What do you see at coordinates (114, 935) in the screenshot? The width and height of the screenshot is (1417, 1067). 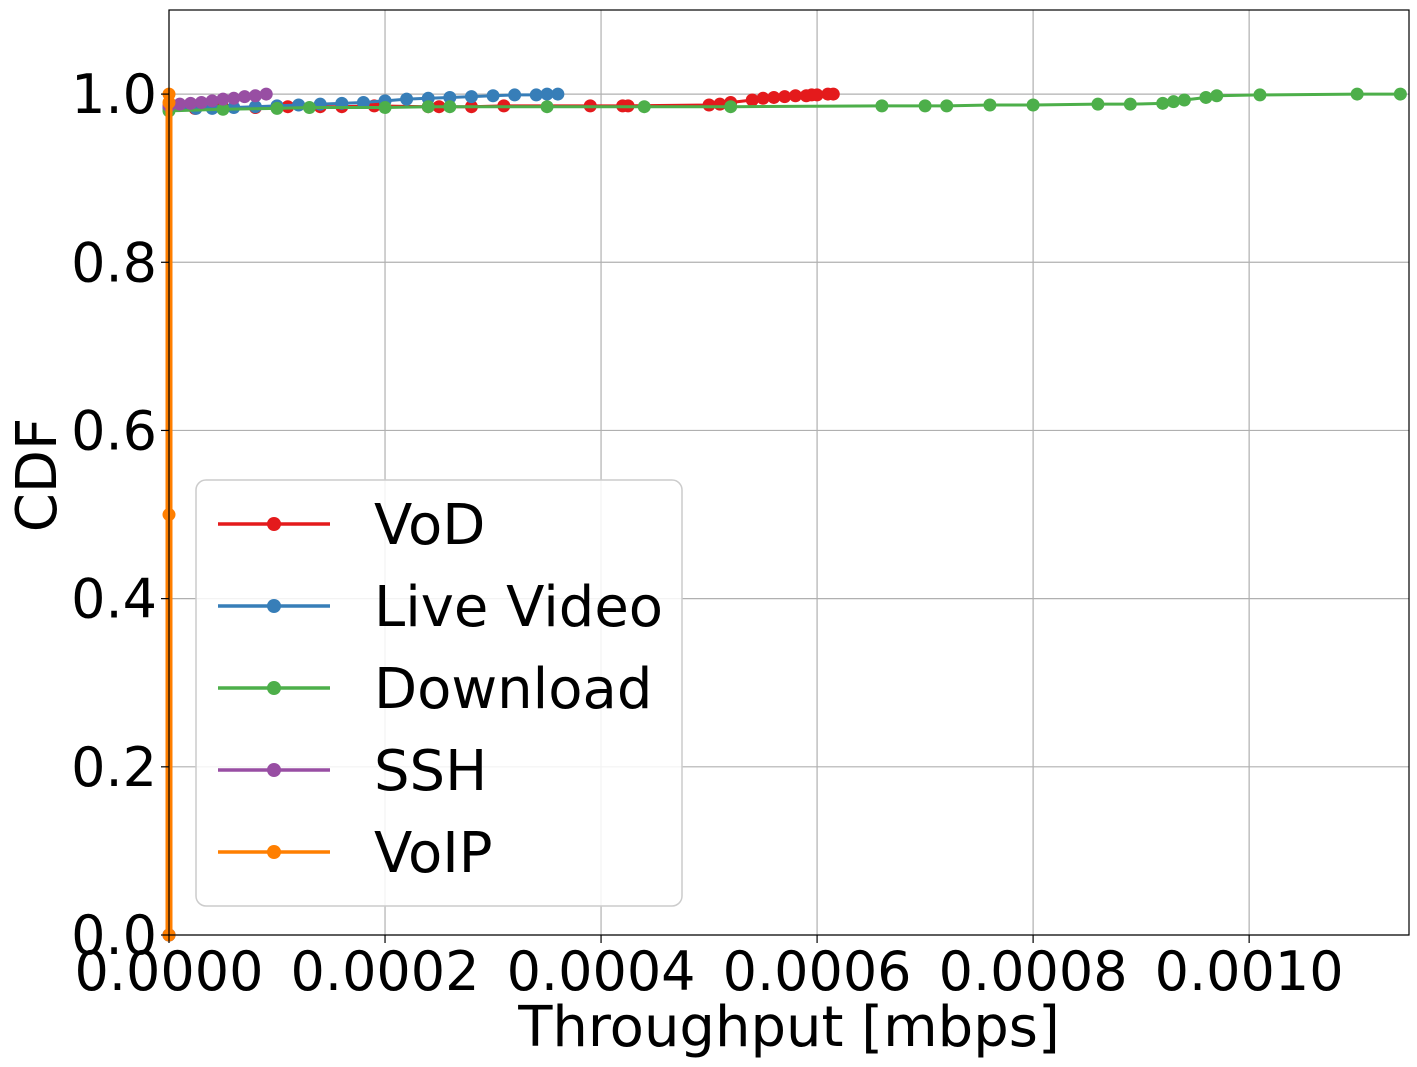 I see `y-tick-label: 0.0` at bounding box center [114, 935].